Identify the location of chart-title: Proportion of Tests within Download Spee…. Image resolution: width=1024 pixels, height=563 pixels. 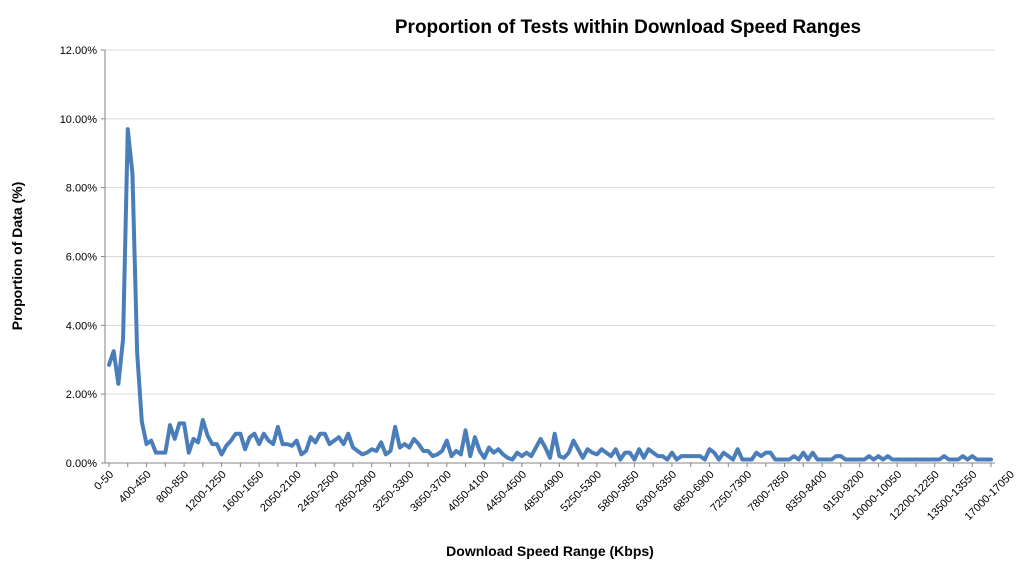
(628, 27).